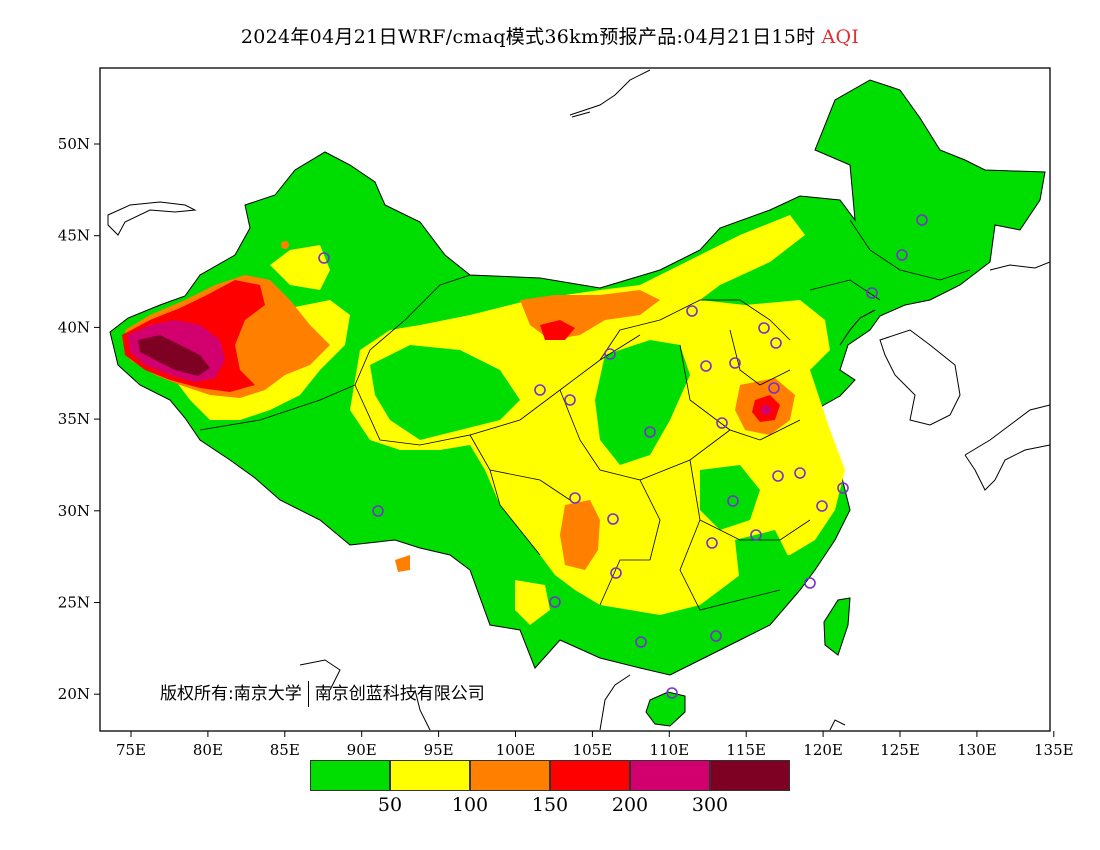 This screenshot has height=850, width=1100. Describe the element at coordinates (977, 750) in the screenshot. I see `x-tick-label: 130E` at that location.